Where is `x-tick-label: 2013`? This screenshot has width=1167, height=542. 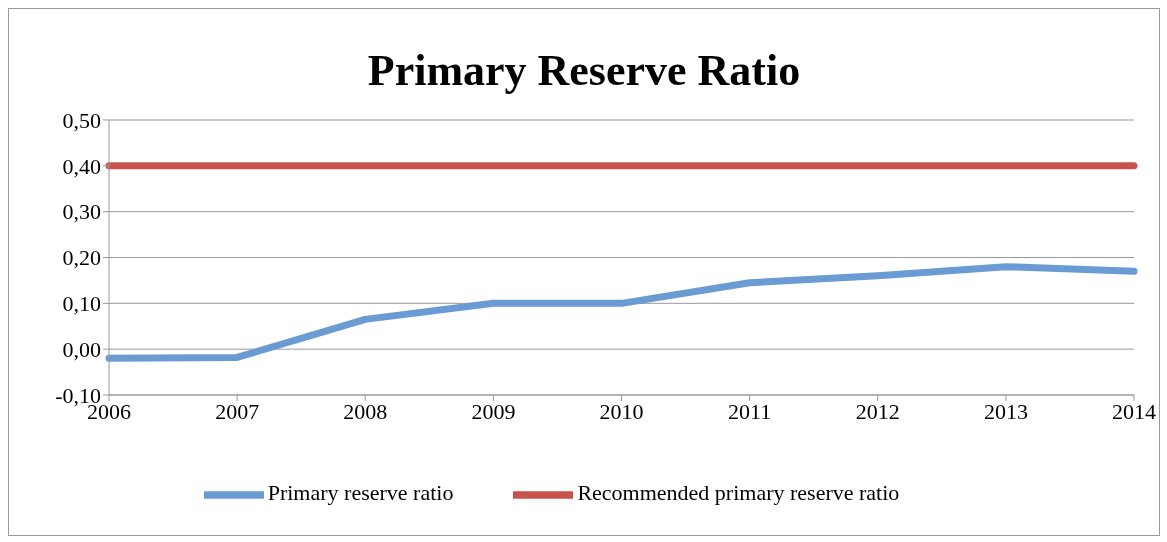
x-tick-label: 2013 is located at coordinates (1005, 411).